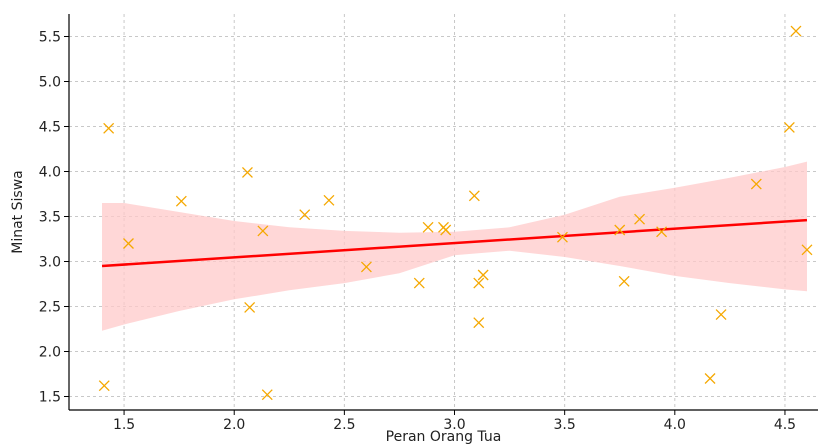 This screenshot has width=820, height=445. Describe the element at coordinates (50, 173) in the screenshot. I see `y-tick-label: 4.0` at that location.